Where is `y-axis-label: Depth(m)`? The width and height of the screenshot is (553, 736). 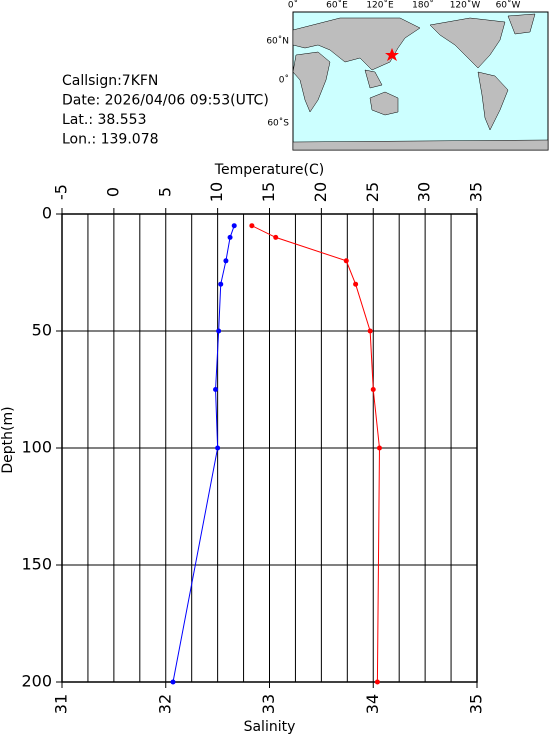
y-axis-label: Depth(m) is located at coordinates (8, 439).